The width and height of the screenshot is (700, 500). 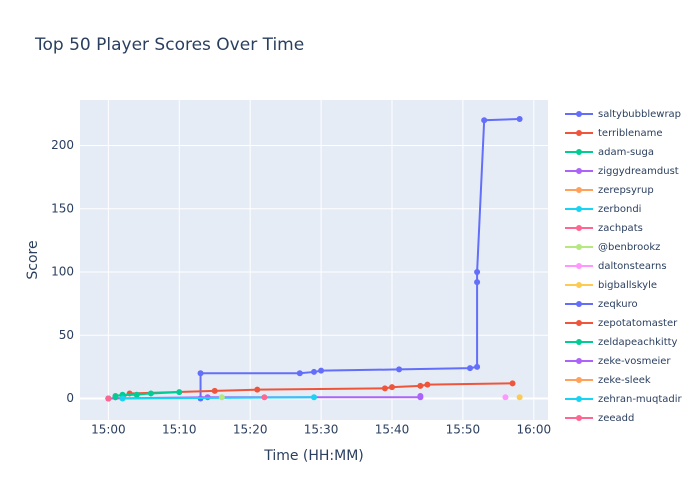 I want to click on x-axis-title: Time (HH:MM), so click(x=313, y=456).